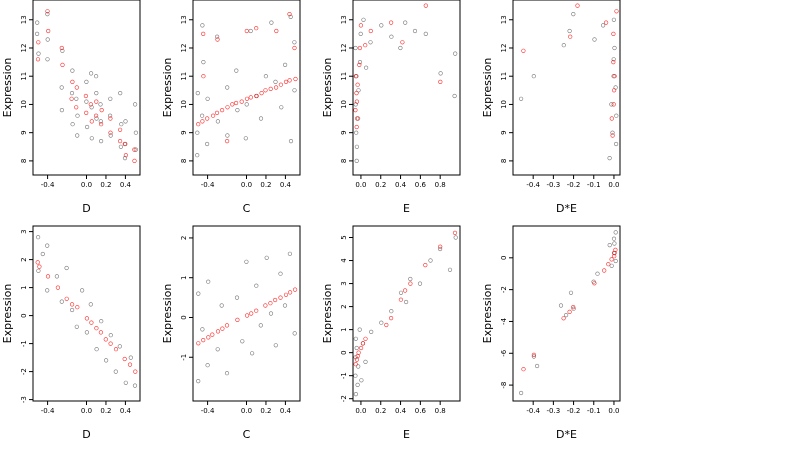  Describe the element at coordinates (231, 107) in the screenshot. I see `chart-panel-2: -0.4 0.0 0.2 0.4 8 9 10 11 12 13 C Expression` at that location.